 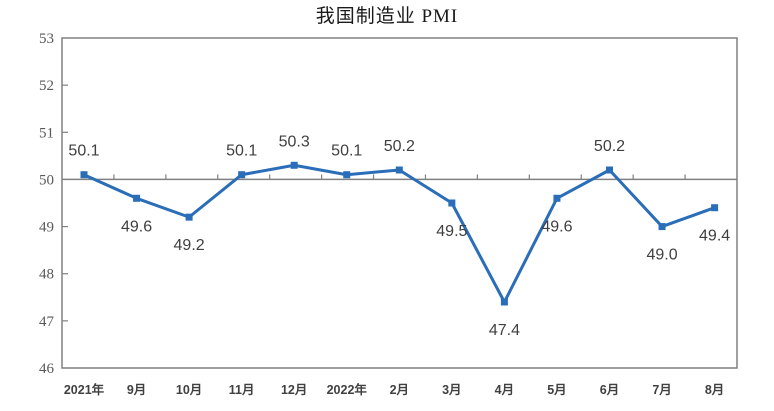 What do you see at coordinates (46, 86) in the screenshot?
I see `y-axis-label: 52` at bounding box center [46, 86].